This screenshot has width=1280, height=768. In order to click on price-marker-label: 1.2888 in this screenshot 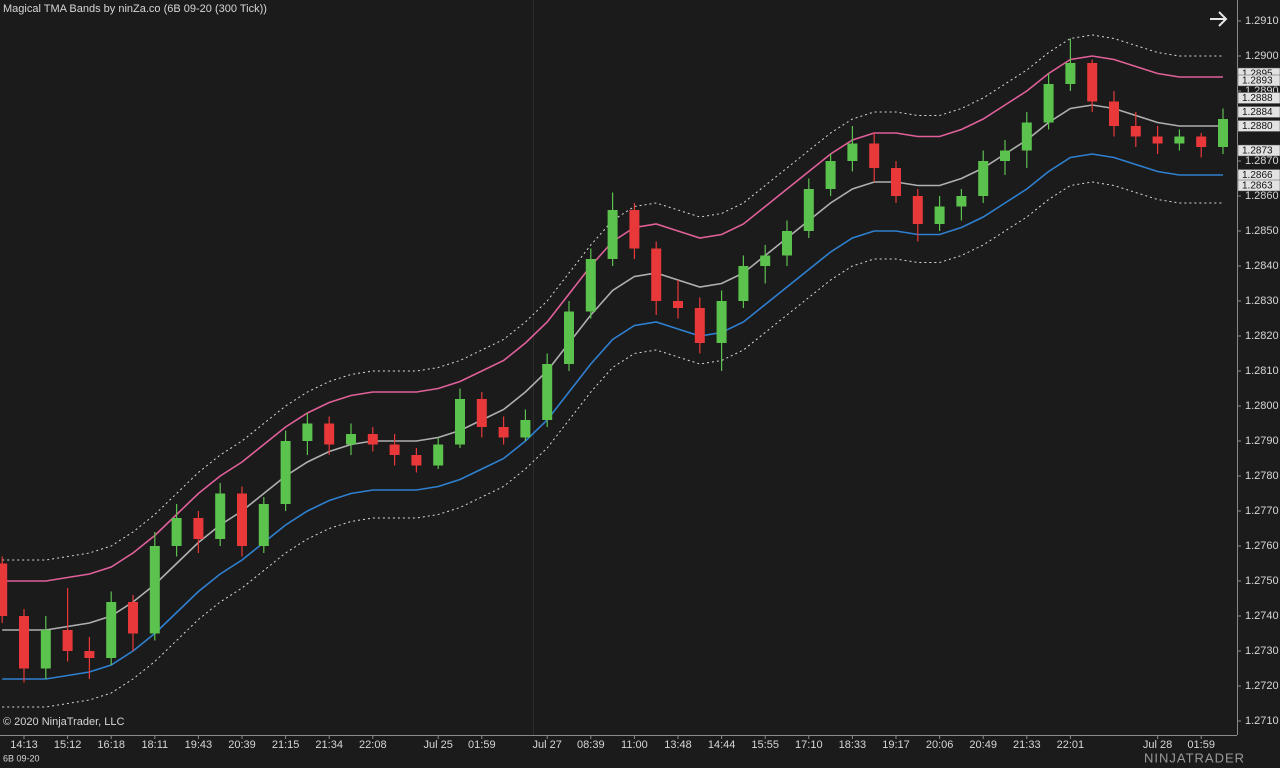, I will do `click(1257, 98)`.